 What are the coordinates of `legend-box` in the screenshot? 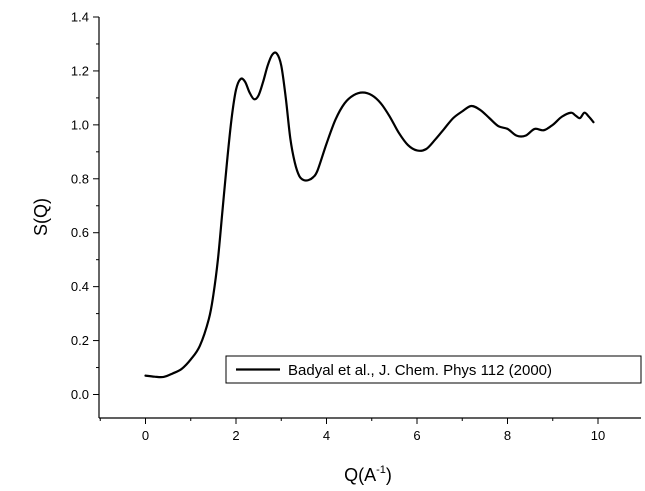 It's located at (433, 369).